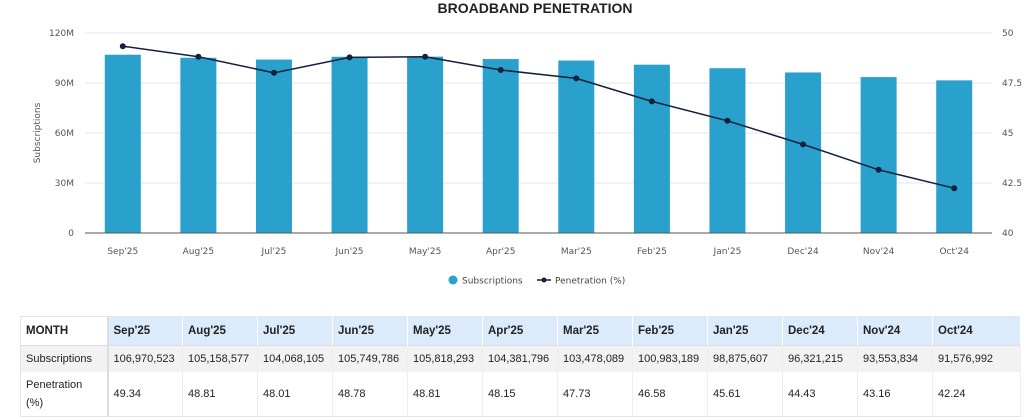 The width and height of the screenshot is (1024, 418). What do you see at coordinates (652, 252) in the screenshot?
I see `x-tick-label: Feb'25` at bounding box center [652, 252].